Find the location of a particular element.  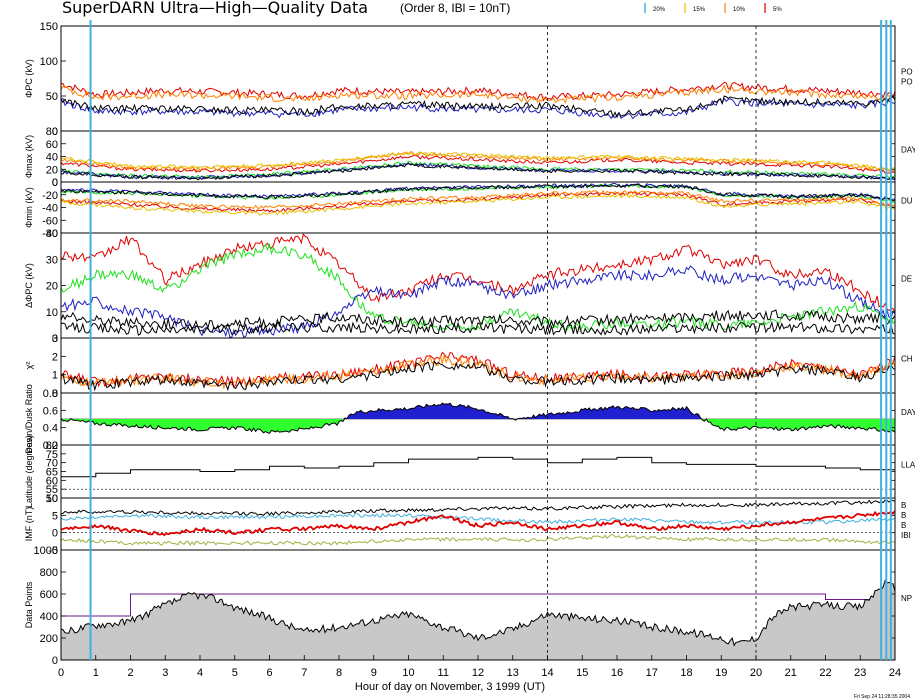

y-tick-label: 40 is located at coordinates (52, 234).